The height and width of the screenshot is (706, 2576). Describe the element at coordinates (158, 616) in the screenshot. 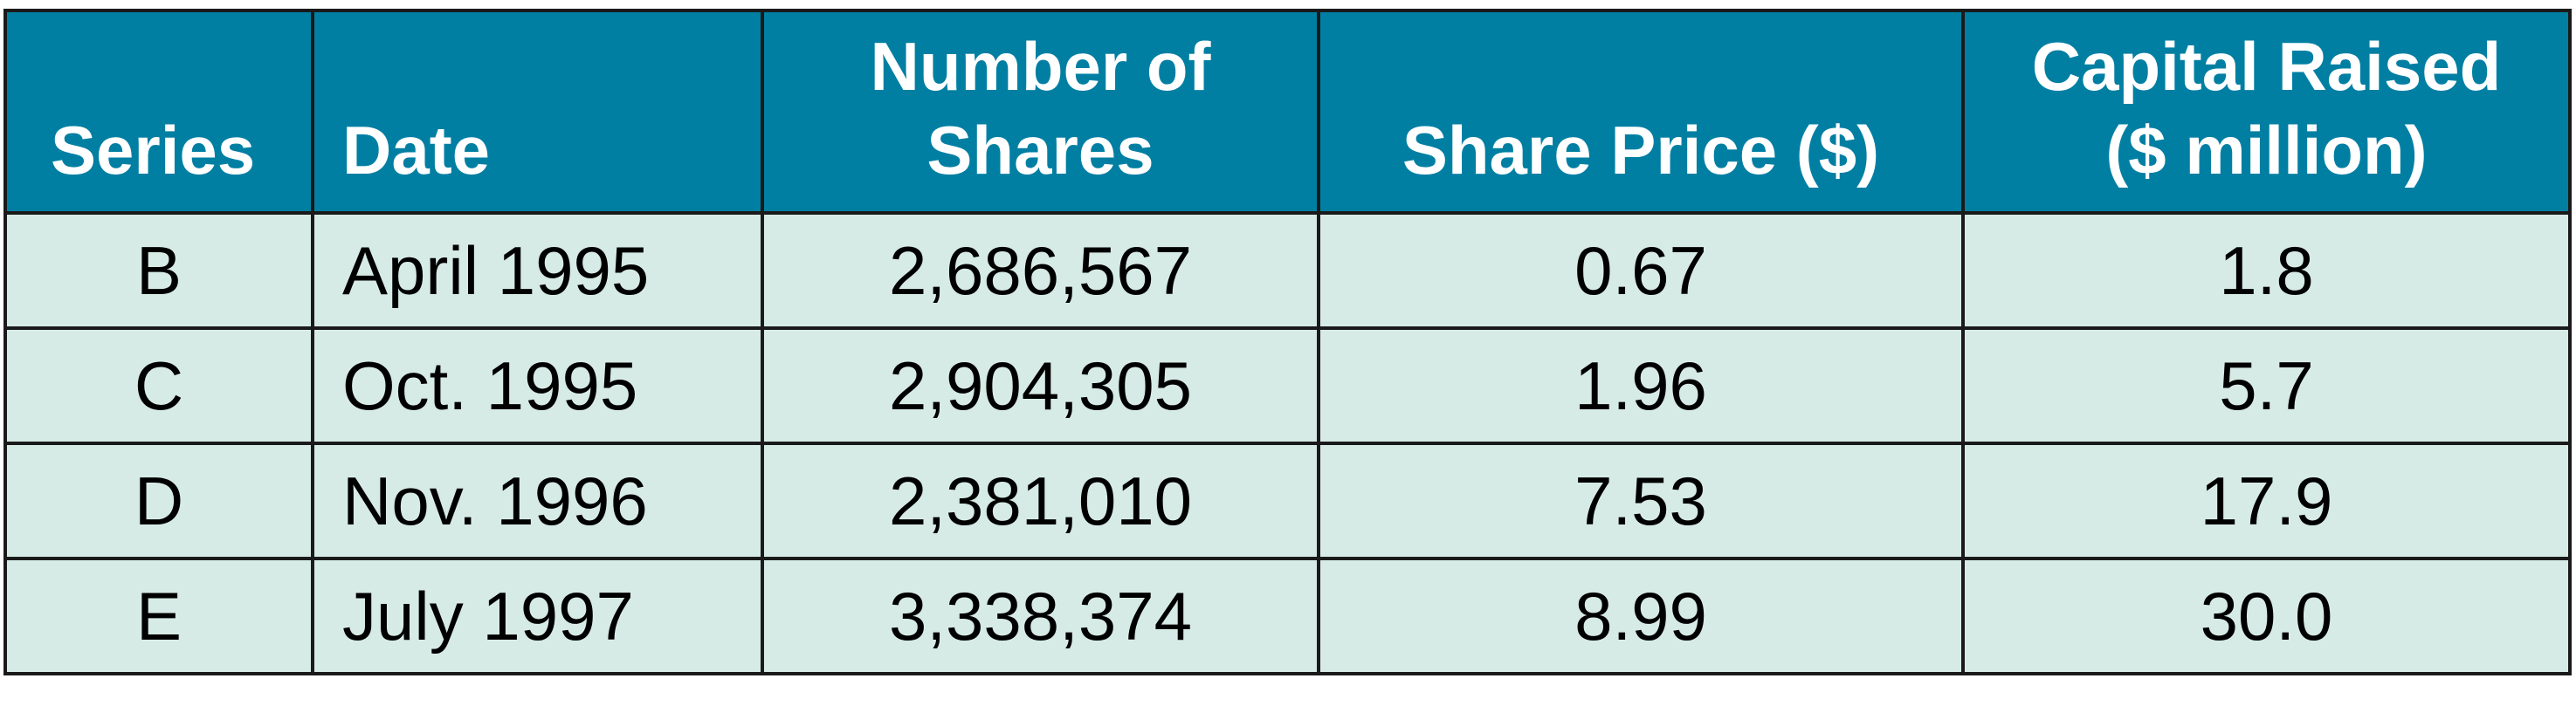

I see `cell-series: E` at that location.